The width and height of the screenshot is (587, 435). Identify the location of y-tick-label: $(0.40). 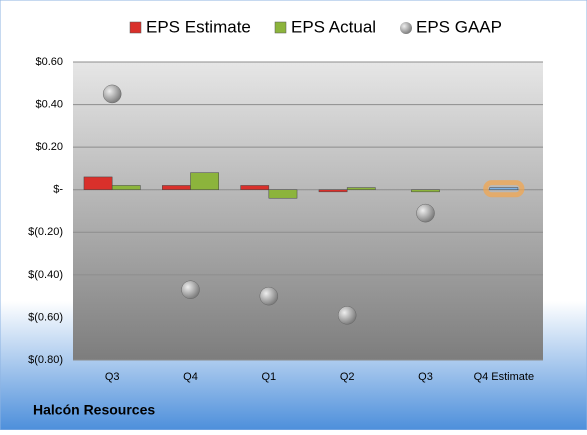
(45, 275).